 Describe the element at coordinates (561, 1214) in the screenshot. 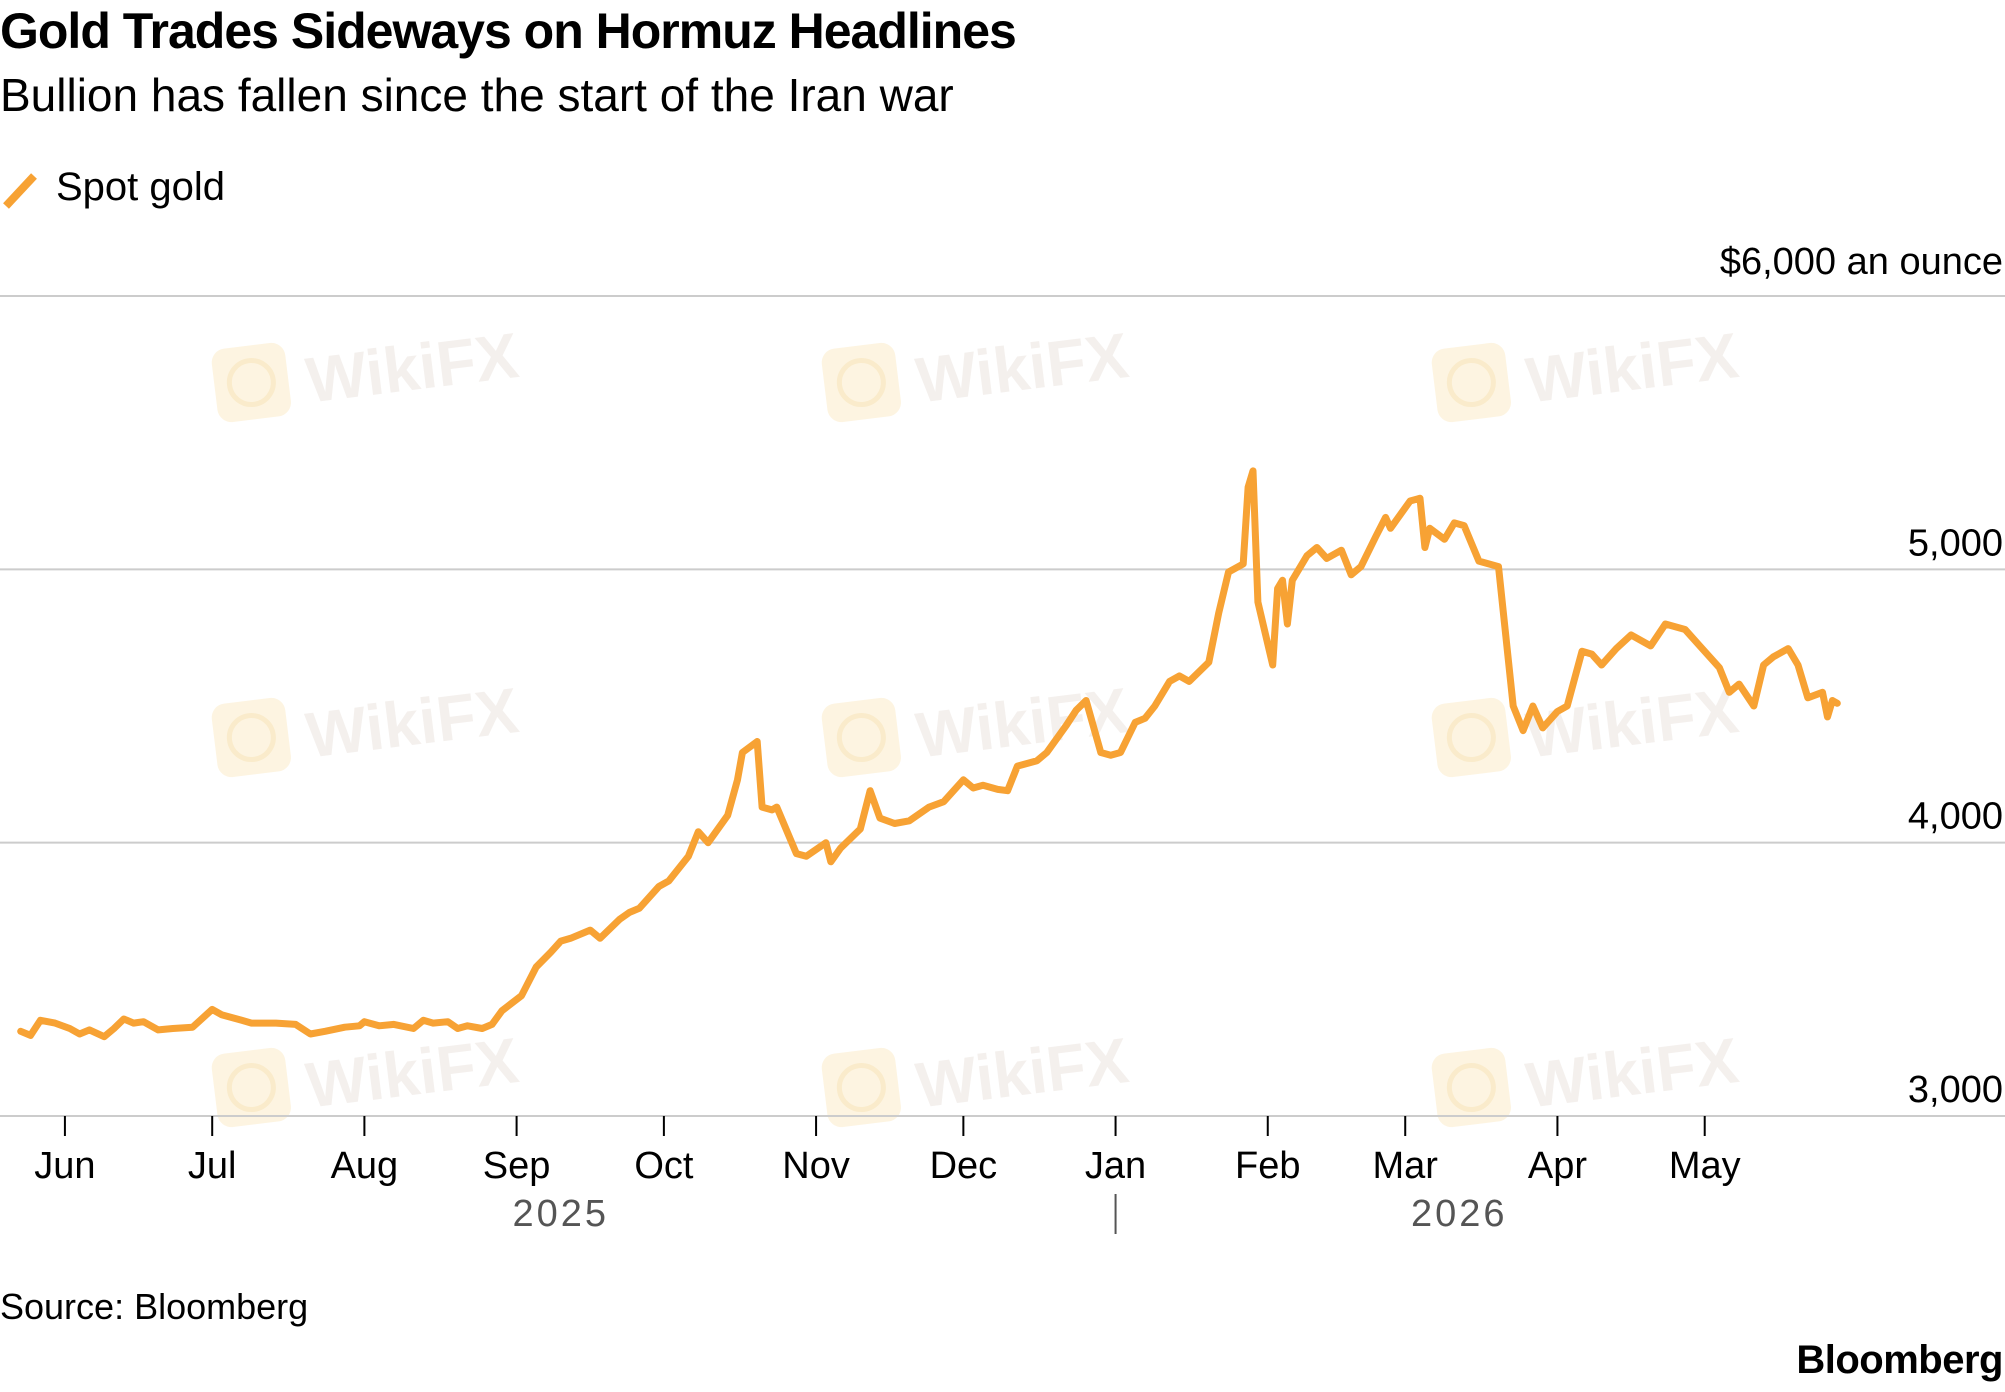

I see `year-label: 2025` at that location.